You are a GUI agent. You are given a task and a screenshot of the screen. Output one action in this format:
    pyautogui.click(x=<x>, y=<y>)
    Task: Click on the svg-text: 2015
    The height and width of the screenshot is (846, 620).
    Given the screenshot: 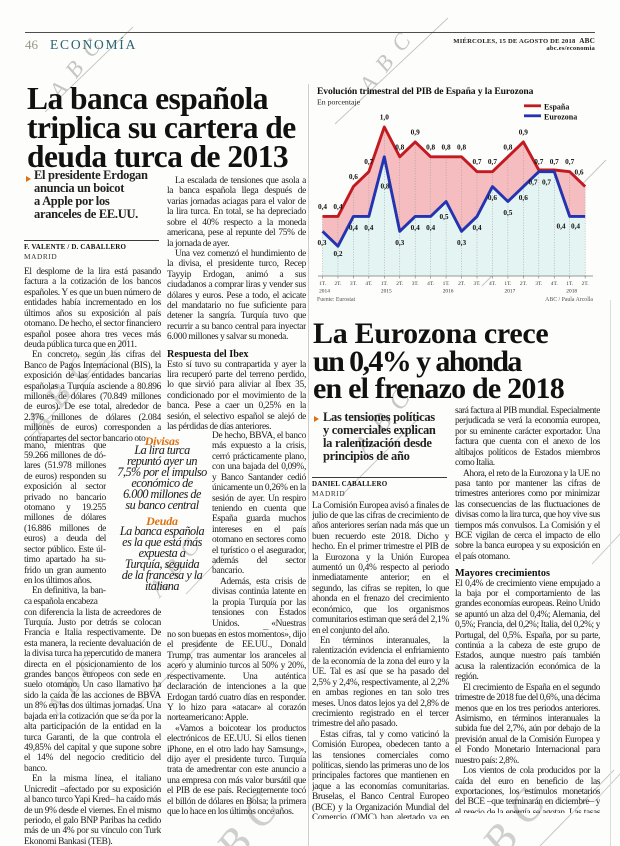 What is the action you would take?
    pyautogui.click(x=386, y=292)
    